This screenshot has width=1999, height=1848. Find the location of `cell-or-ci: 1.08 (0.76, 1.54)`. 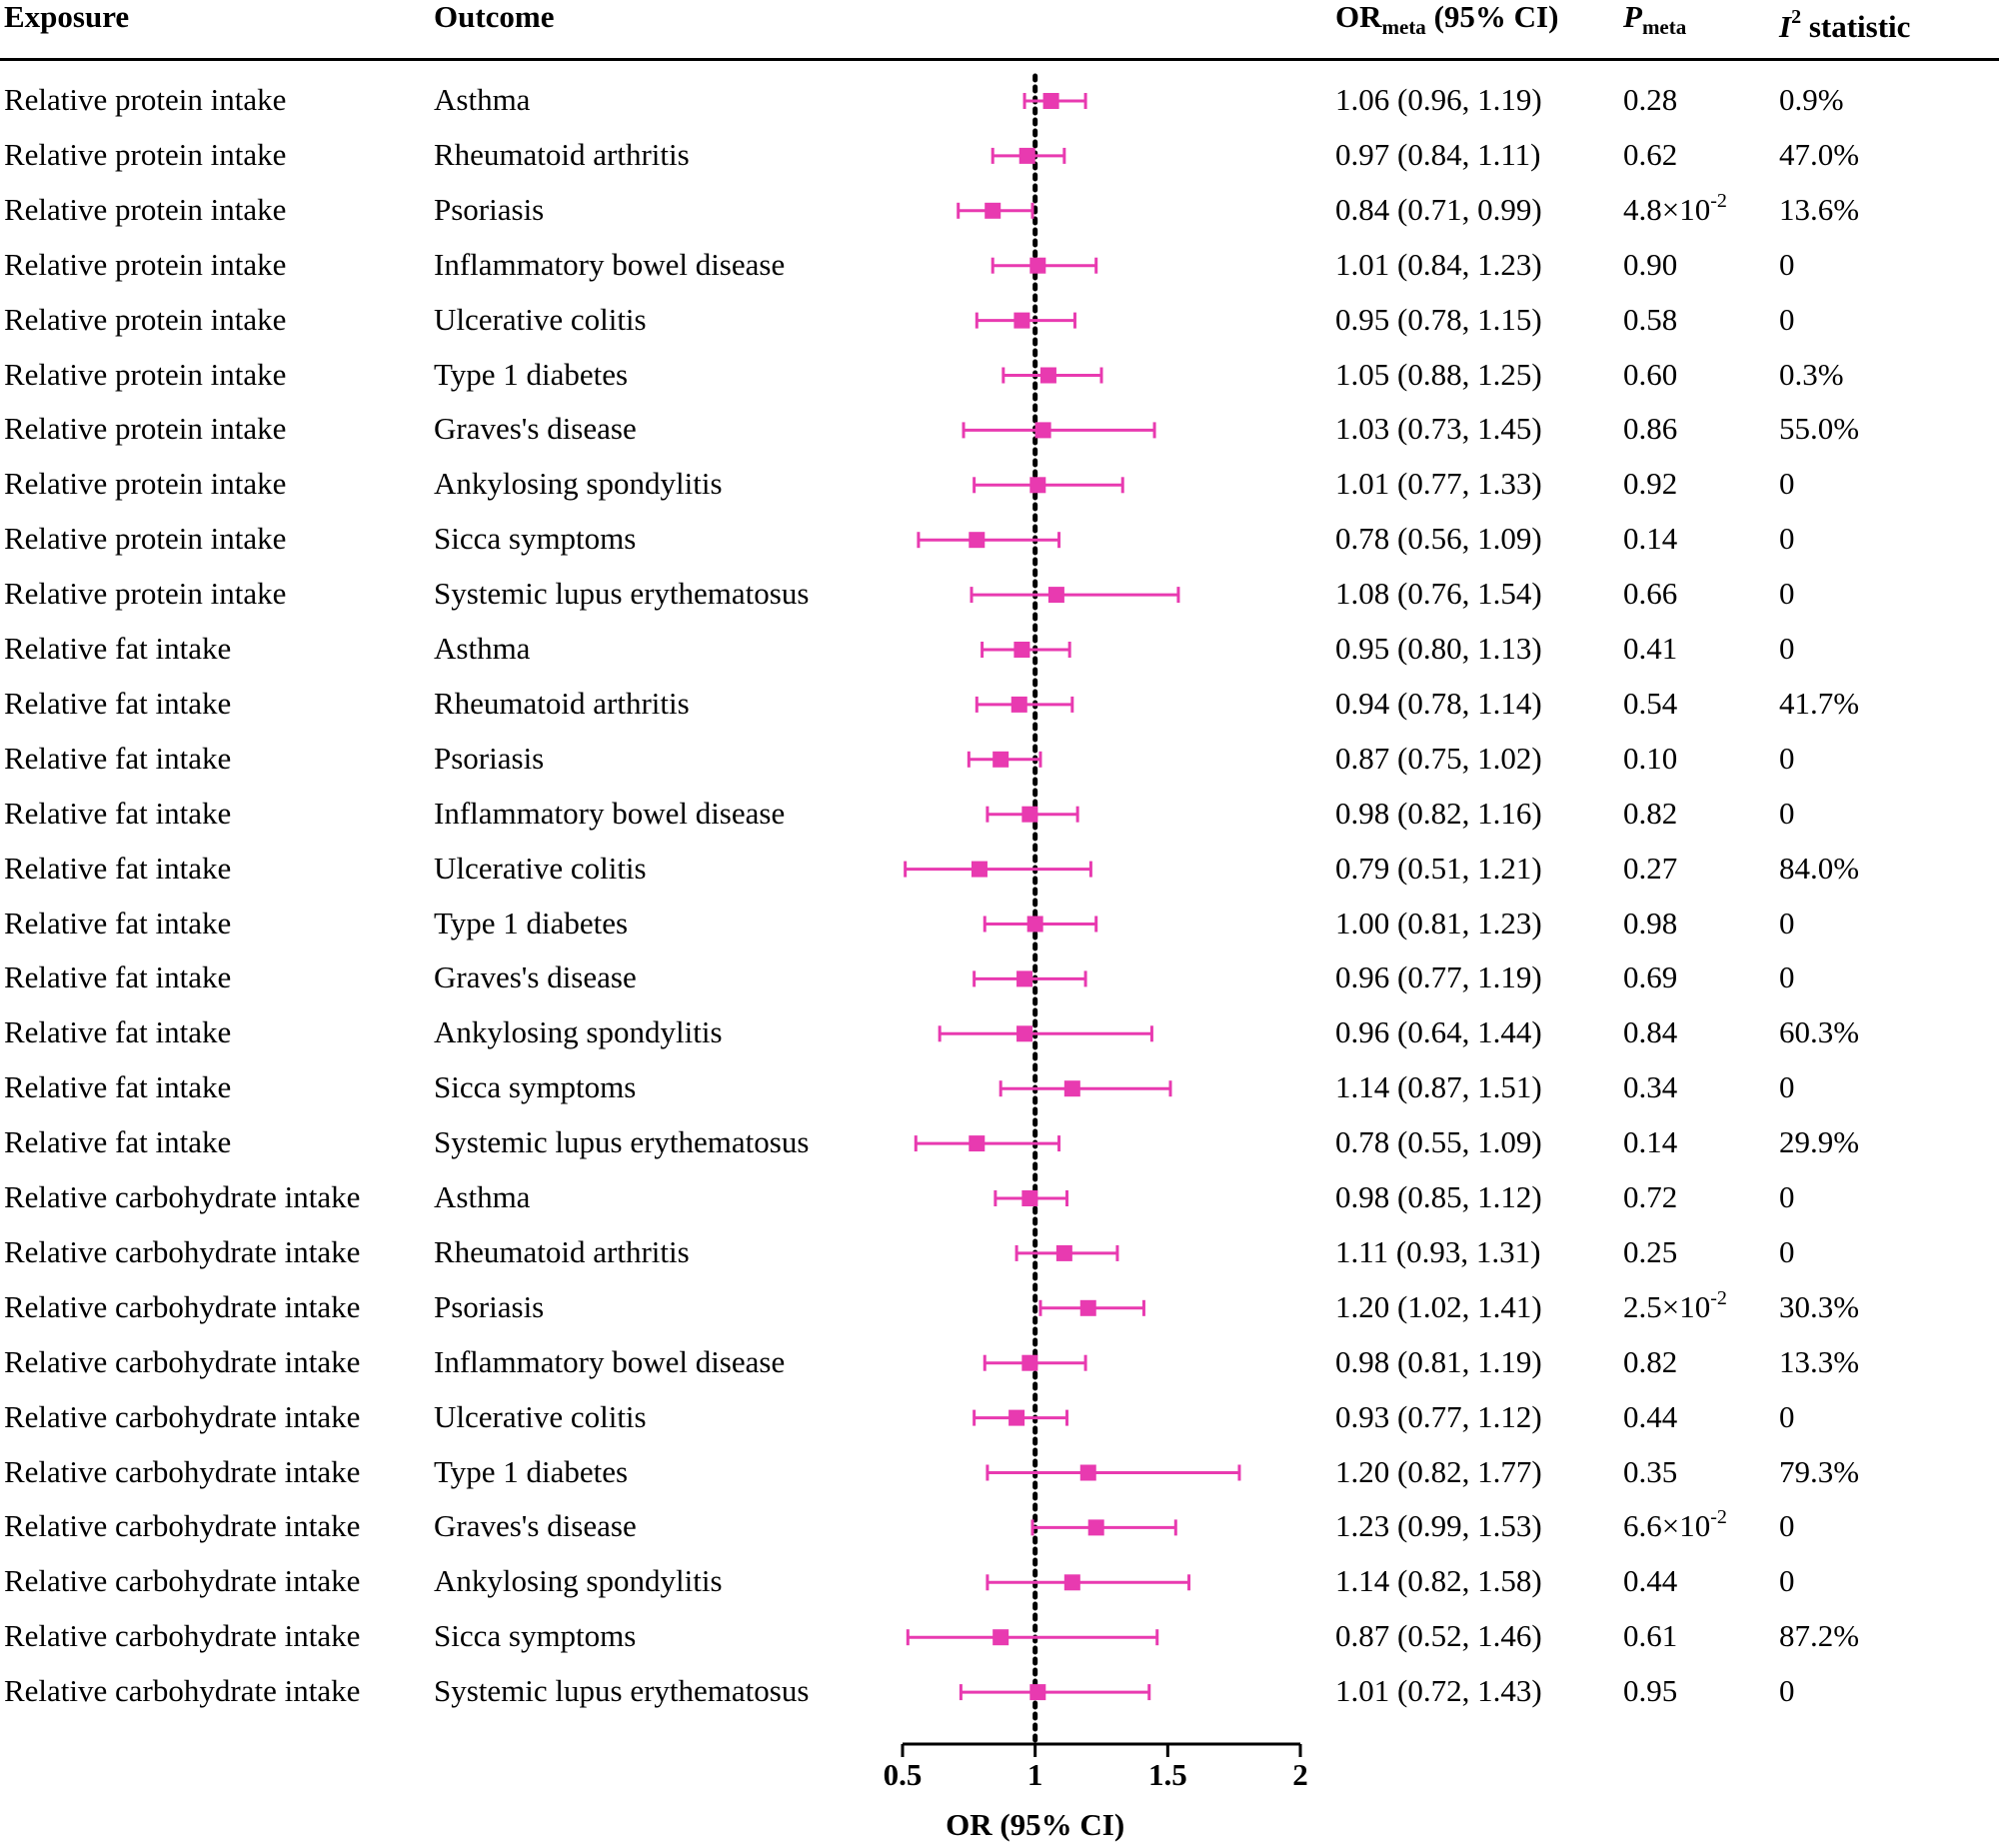

cell-or-ci: 1.08 (0.76, 1.54) is located at coordinates (1439, 594).